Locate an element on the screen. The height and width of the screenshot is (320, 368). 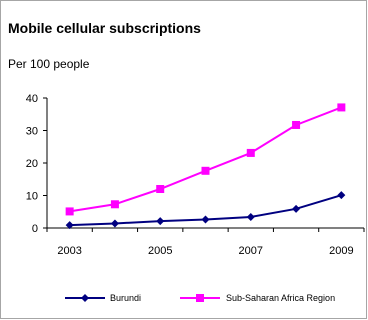
x-tick-label: 2003 is located at coordinates (69, 251).